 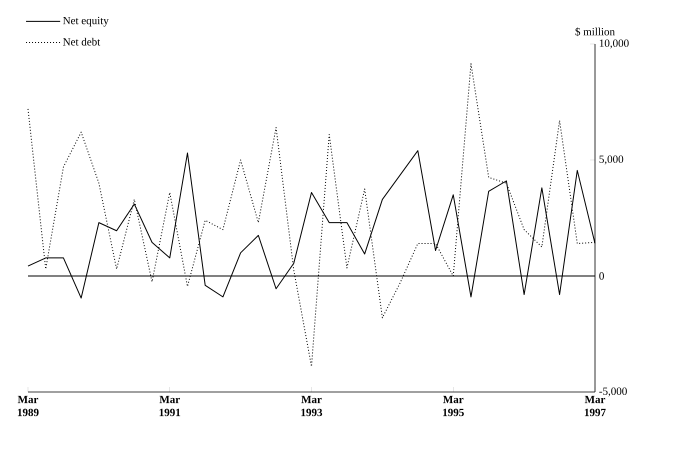 I want to click on x-tick-label: Mar 1991, so click(x=170, y=406).